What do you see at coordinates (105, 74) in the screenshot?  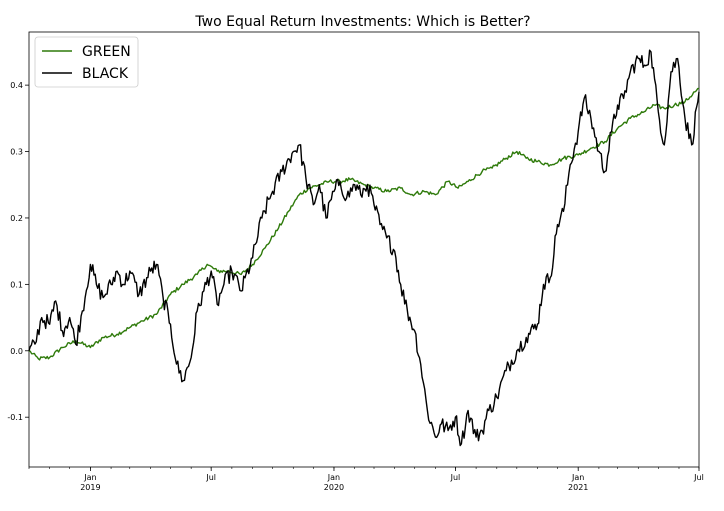 I see `legend-label-black: BLACK` at bounding box center [105, 74].